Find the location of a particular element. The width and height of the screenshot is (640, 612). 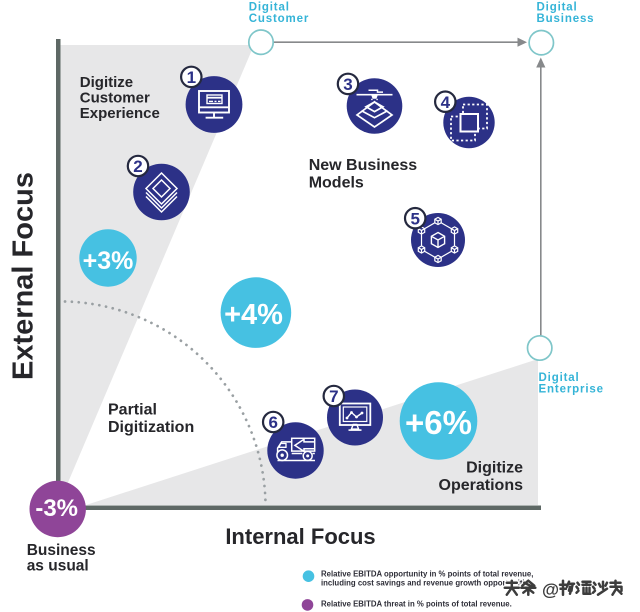

svg-text: +4% is located at coordinates (253, 315).